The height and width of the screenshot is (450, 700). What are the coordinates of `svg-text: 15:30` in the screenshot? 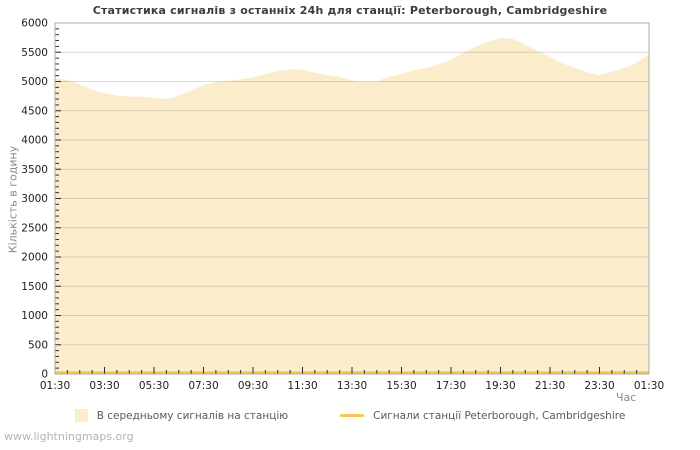 It's located at (401, 386).